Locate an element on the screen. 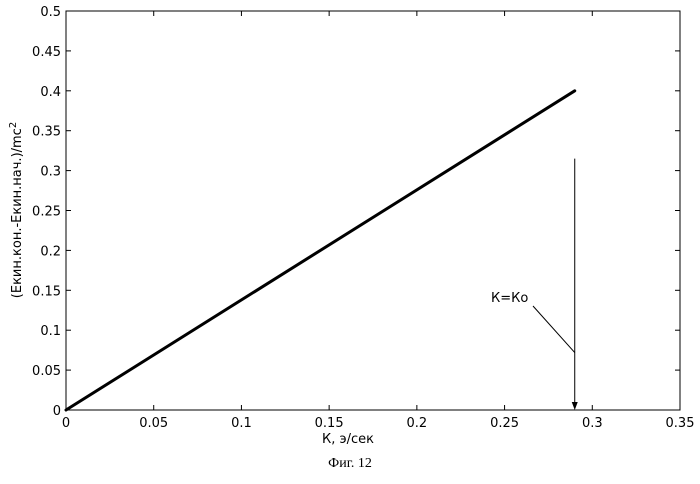  y-tick-label: 0.2 is located at coordinates (50, 251).